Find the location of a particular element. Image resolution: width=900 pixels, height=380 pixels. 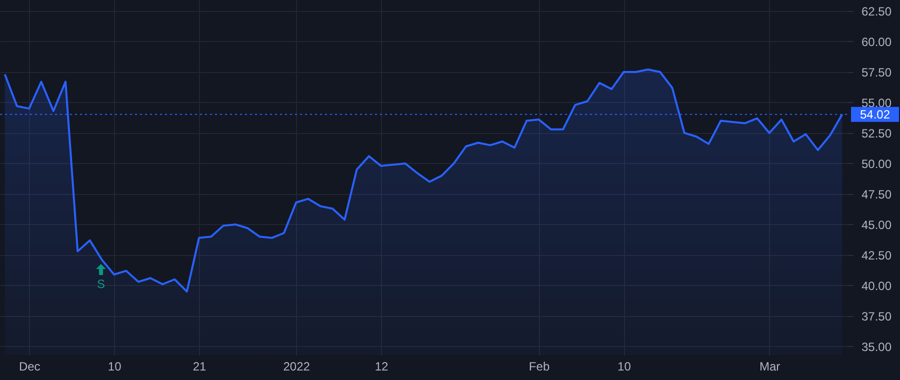

y-tick-label: 40.00 is located at coordinates (877, 285).